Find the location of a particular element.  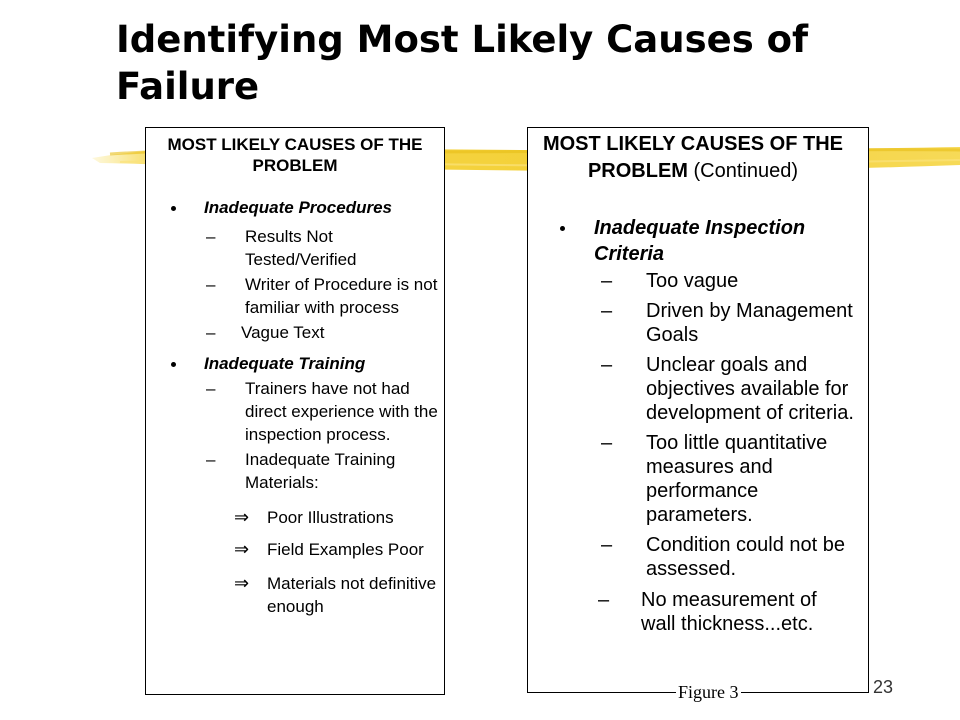

list-item-text: Poor Illustrations is located at coordinates (330, 517).